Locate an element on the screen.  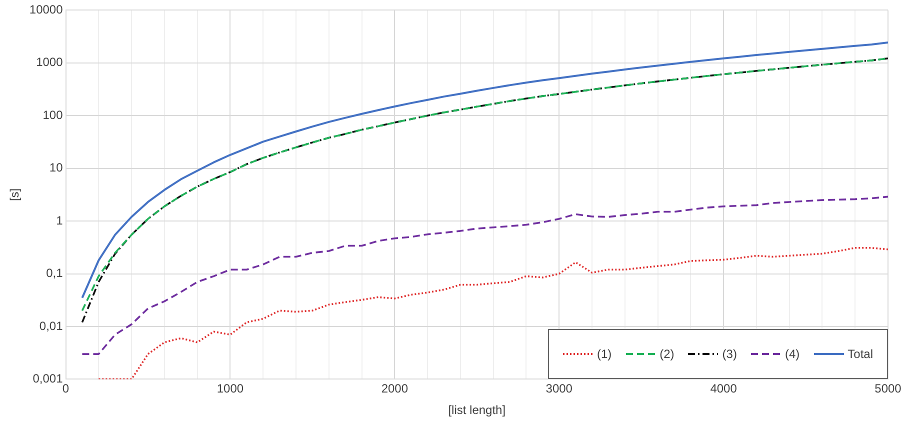
y-tick-label: 10000 is located at coordinates (46, 9).